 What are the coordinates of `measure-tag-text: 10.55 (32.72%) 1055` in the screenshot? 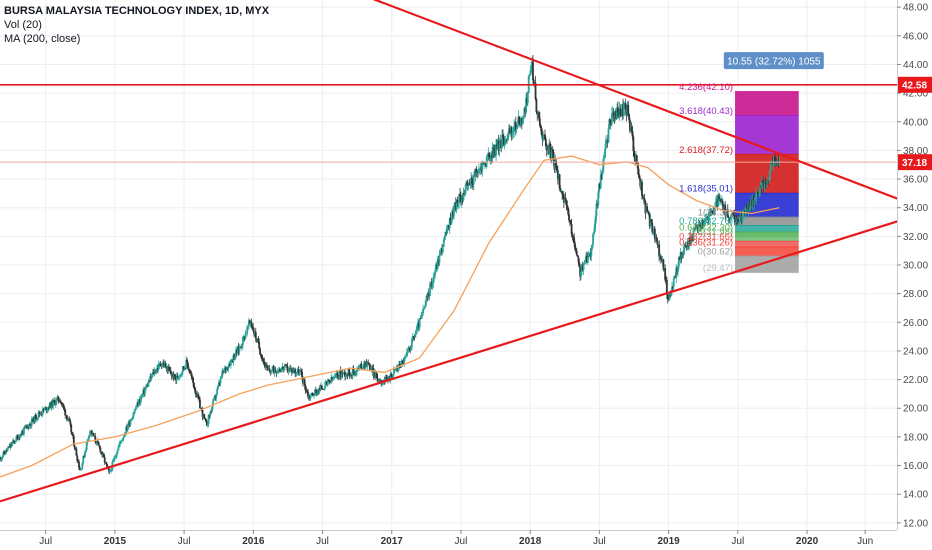 It's located at (774, 62).